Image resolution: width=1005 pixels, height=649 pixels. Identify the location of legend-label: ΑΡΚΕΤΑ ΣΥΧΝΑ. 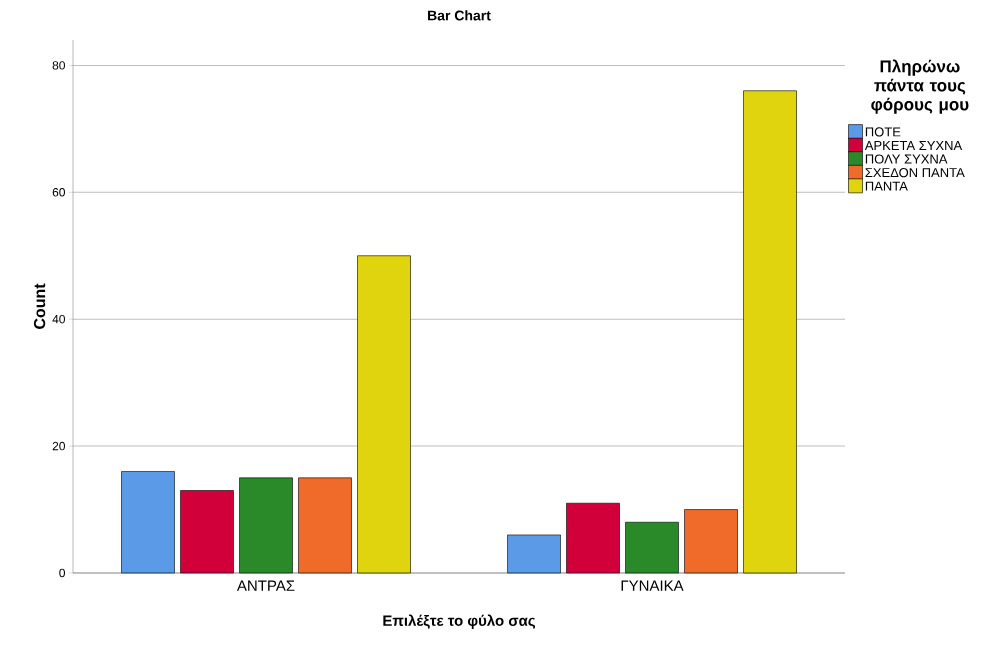
(913, 145).